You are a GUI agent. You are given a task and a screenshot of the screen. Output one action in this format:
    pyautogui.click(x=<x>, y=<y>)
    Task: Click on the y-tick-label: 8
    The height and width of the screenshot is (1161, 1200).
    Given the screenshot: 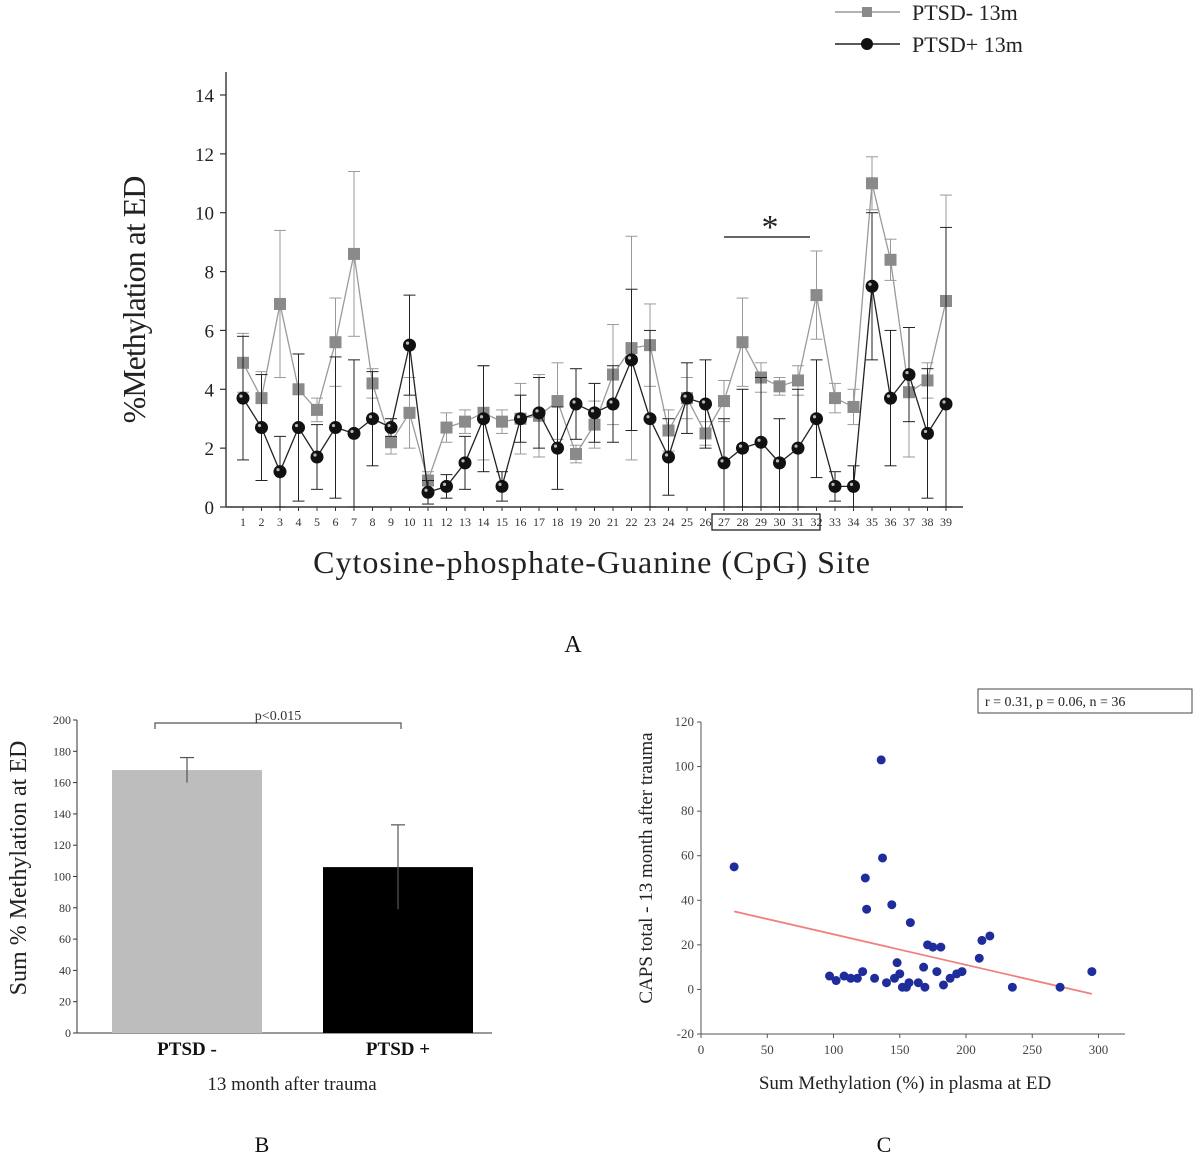 What is the action you would take?
    pyautogui.click(x=210, y=273)
    